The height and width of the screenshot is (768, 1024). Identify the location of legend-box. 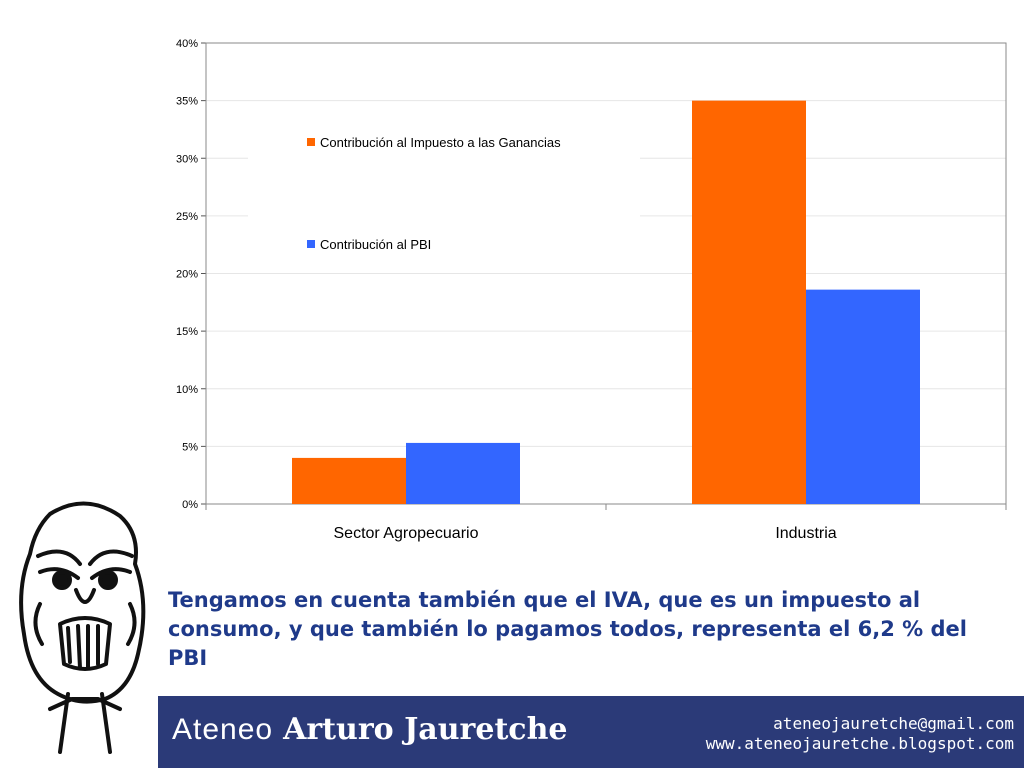
(444, 188).